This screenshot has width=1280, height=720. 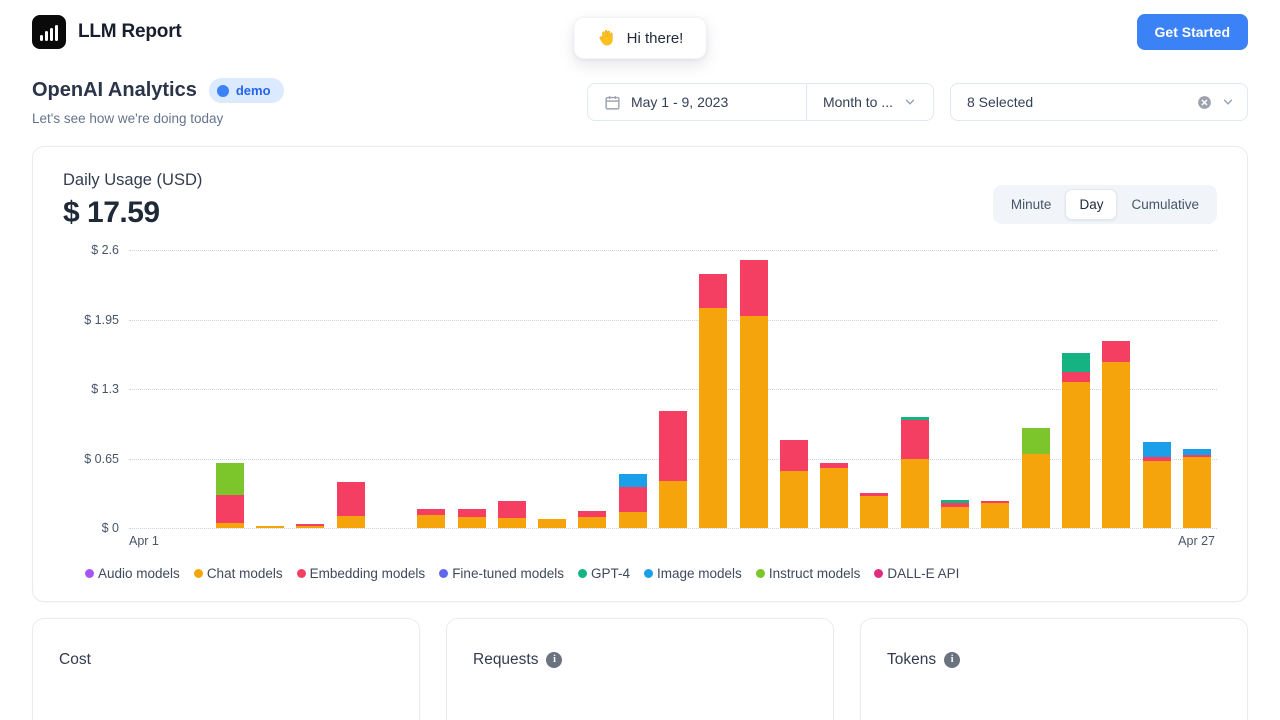 I want to click on legend-label: Image models, so click(x=699, y=573).